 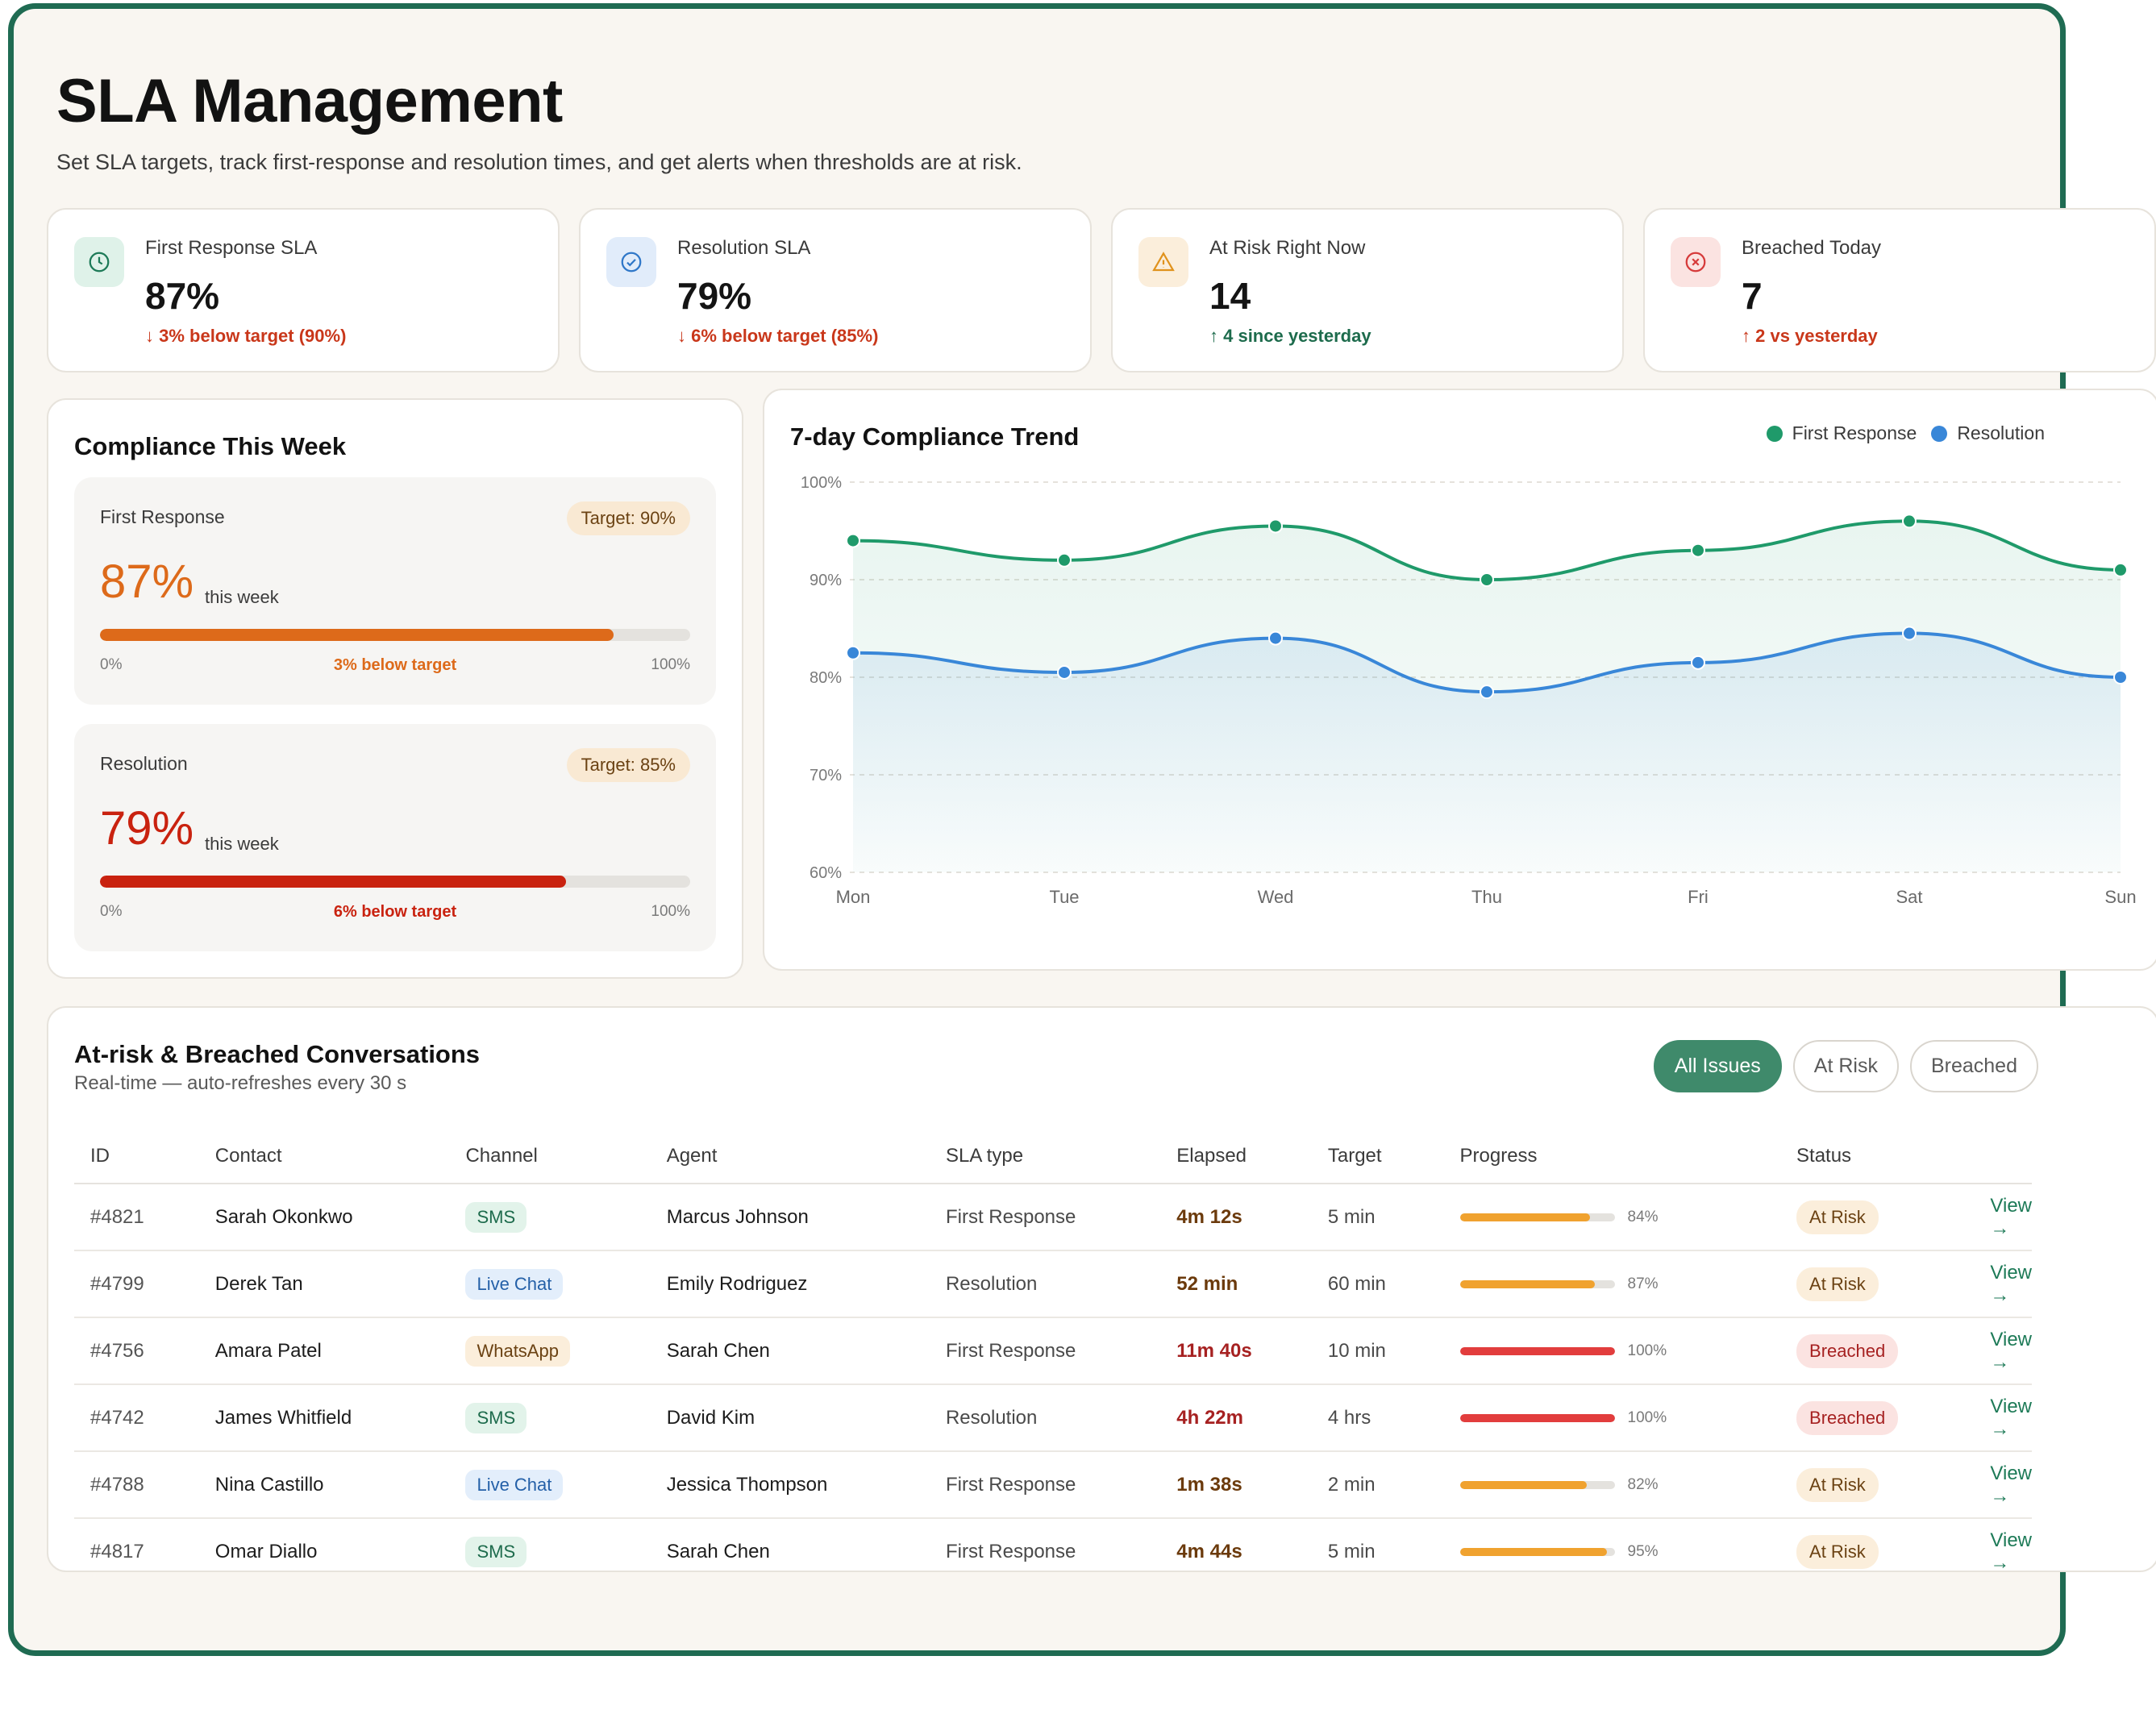 I want to click on y-tick-label: 60%, so click(x=826, y=873).